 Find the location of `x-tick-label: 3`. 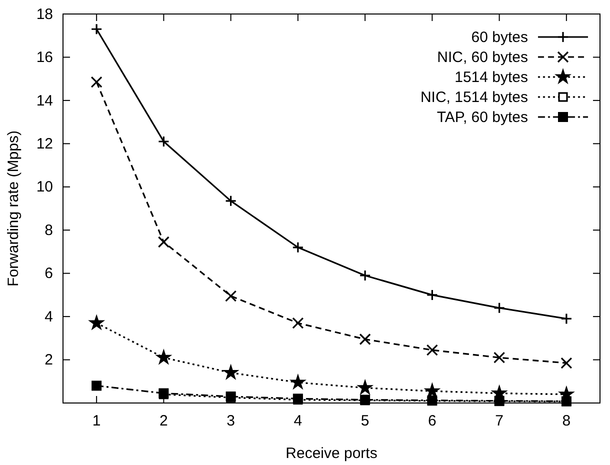

x-tick-label: 3 is located at coordinates (230, 421).